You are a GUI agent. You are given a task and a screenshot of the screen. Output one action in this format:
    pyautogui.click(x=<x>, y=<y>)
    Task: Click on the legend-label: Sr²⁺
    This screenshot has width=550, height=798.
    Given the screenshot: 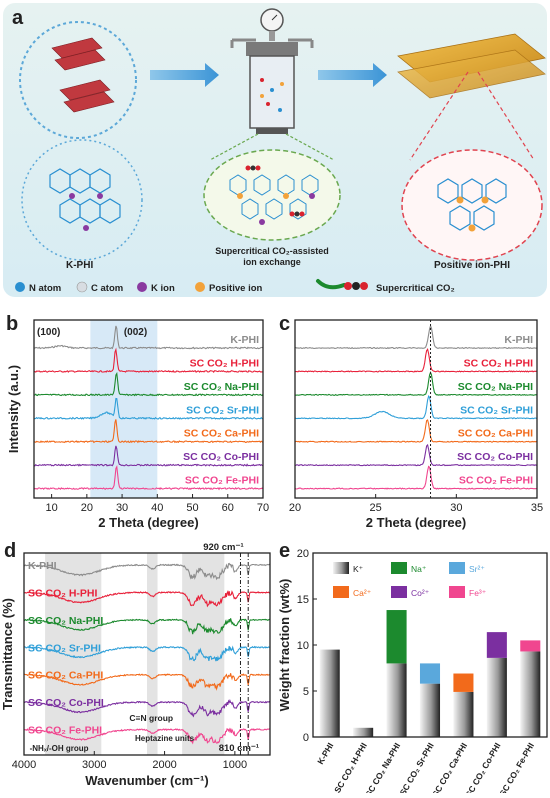 What is the action you would take?
    pyautogui.click(x=477, y=569)
    